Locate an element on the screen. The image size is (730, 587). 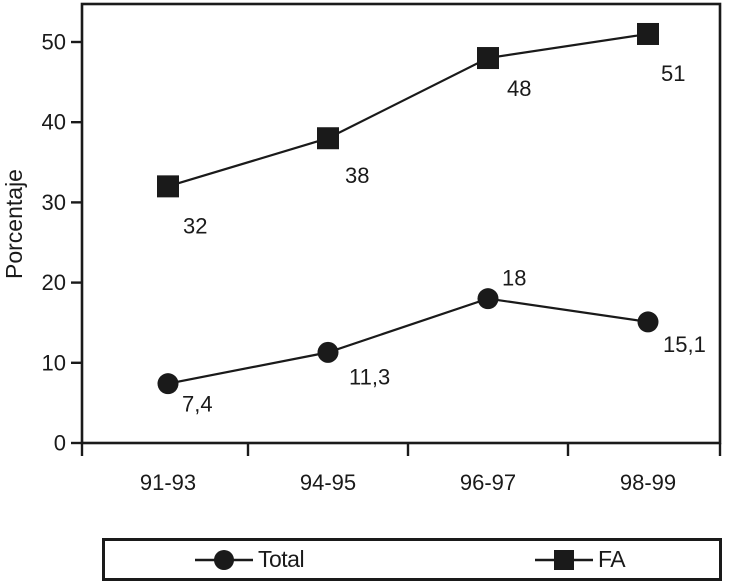
data-point-label-fa: 32 is located at coordinates (195, 225).